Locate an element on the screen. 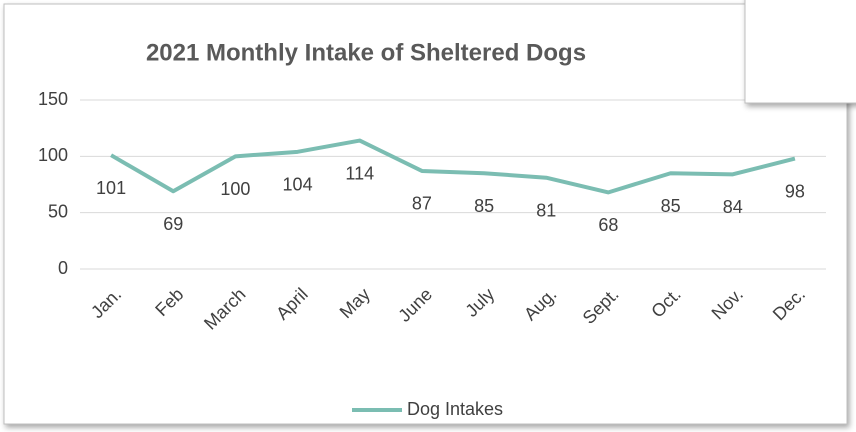 This screenshot has height=432, width=856. data-label: 114 is located at coordinates (359, 173).